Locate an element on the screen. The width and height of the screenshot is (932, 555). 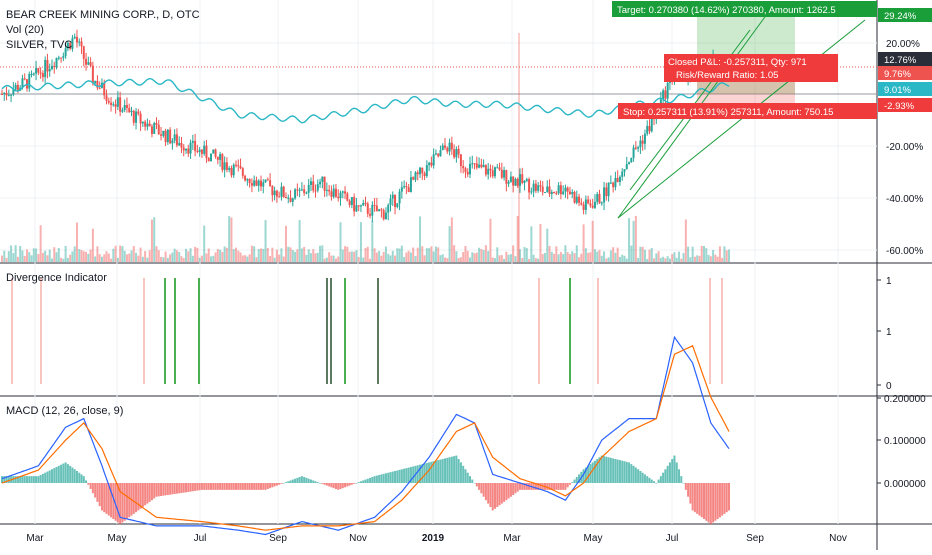
macd-tick-label: 0.000000 is located at coordinates (905, 484).